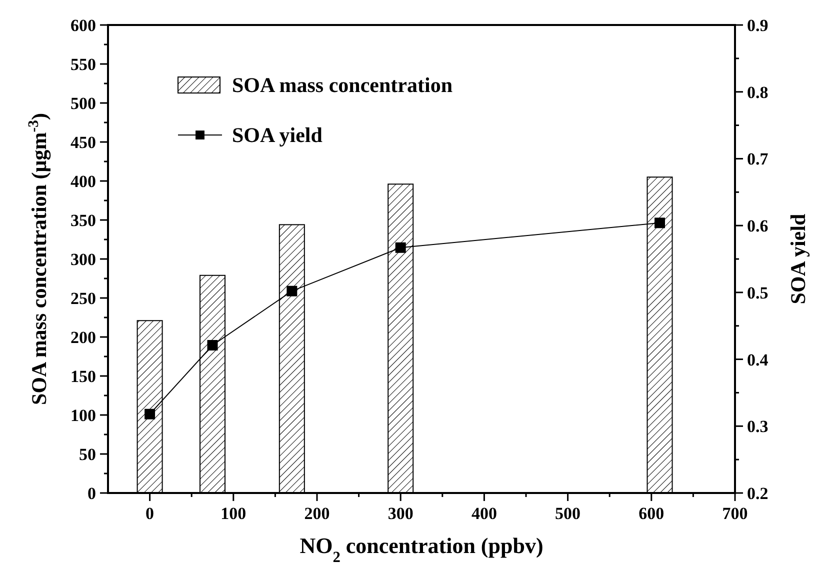  Describe the element at coordinates (83, 376) in the screenshot. I see `y-tick-label: 150` at that location.